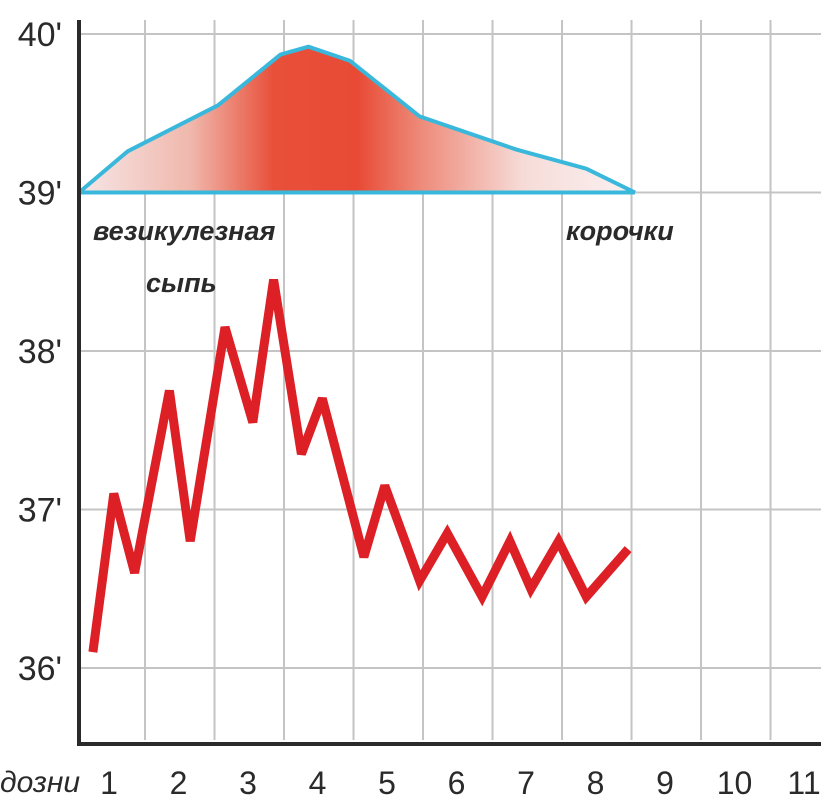 Image resolution: width=821 pixels, height=806 pixels. I want to click on y-tick-label: 38', so click(40, 352).